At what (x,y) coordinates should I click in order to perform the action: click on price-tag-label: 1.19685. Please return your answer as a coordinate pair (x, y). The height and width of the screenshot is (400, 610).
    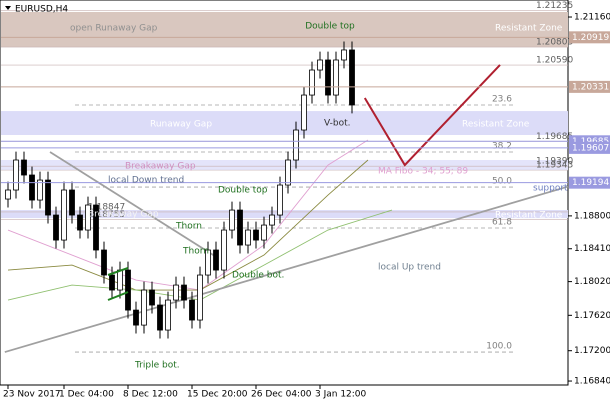
    Looking at the image, I should click on (590, 142).